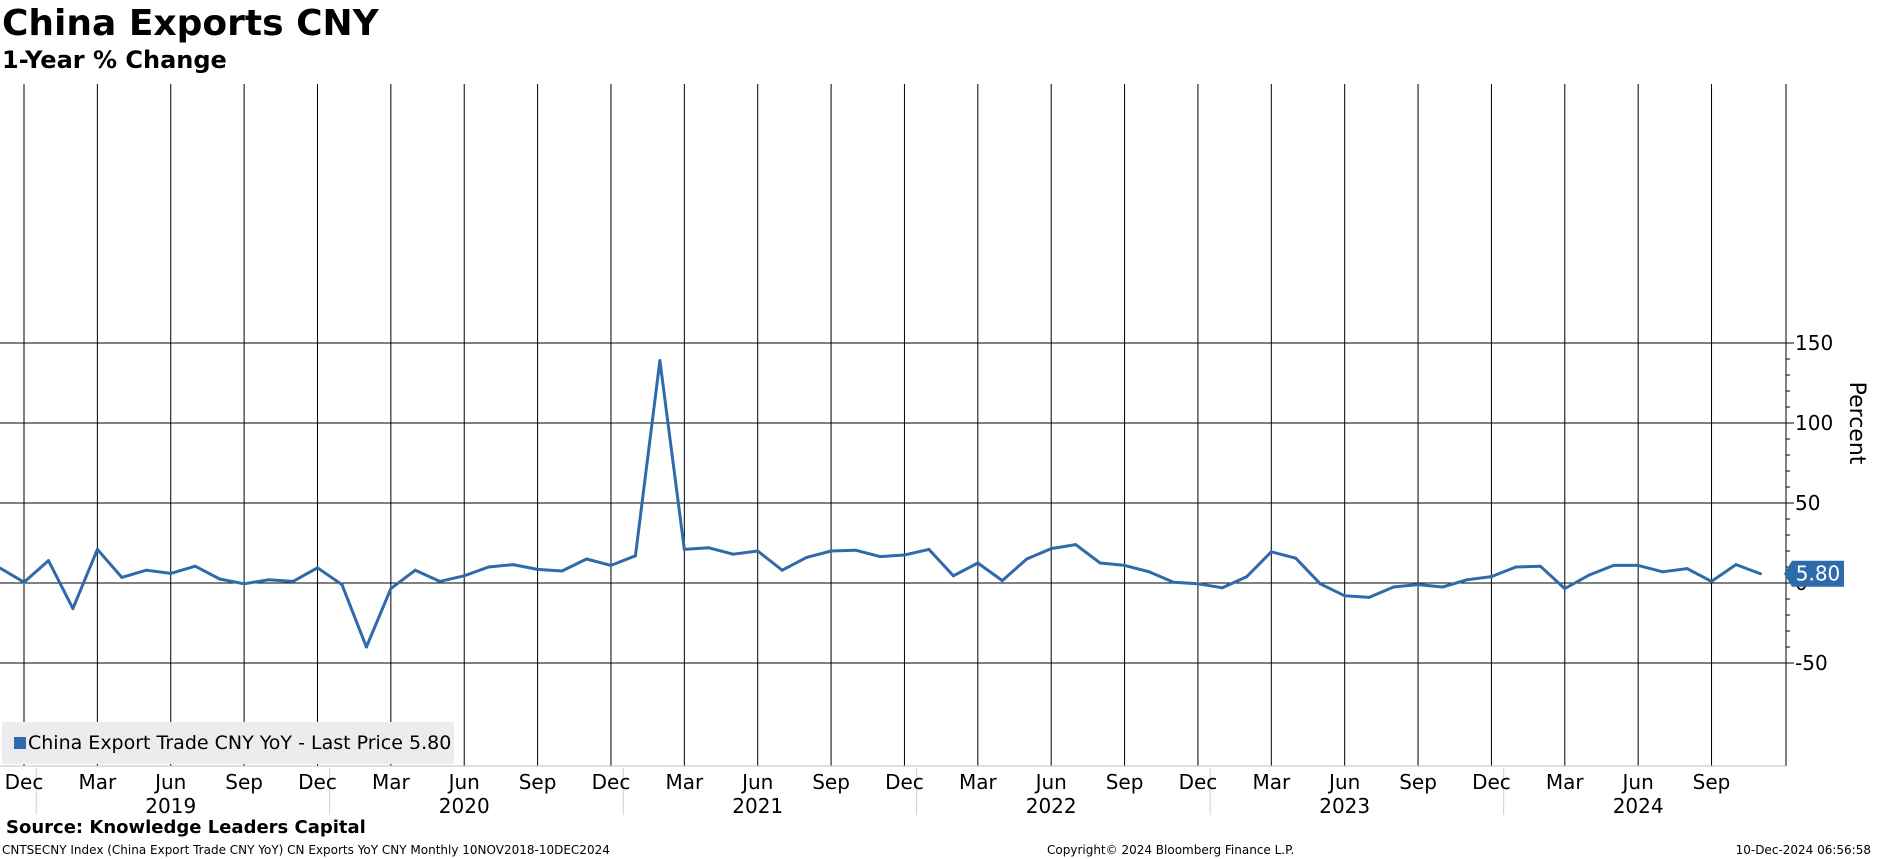 Image resolution: width=1877 pixels, height=859 pixels. I want to click on last-value-flag, so click(1814, 573).